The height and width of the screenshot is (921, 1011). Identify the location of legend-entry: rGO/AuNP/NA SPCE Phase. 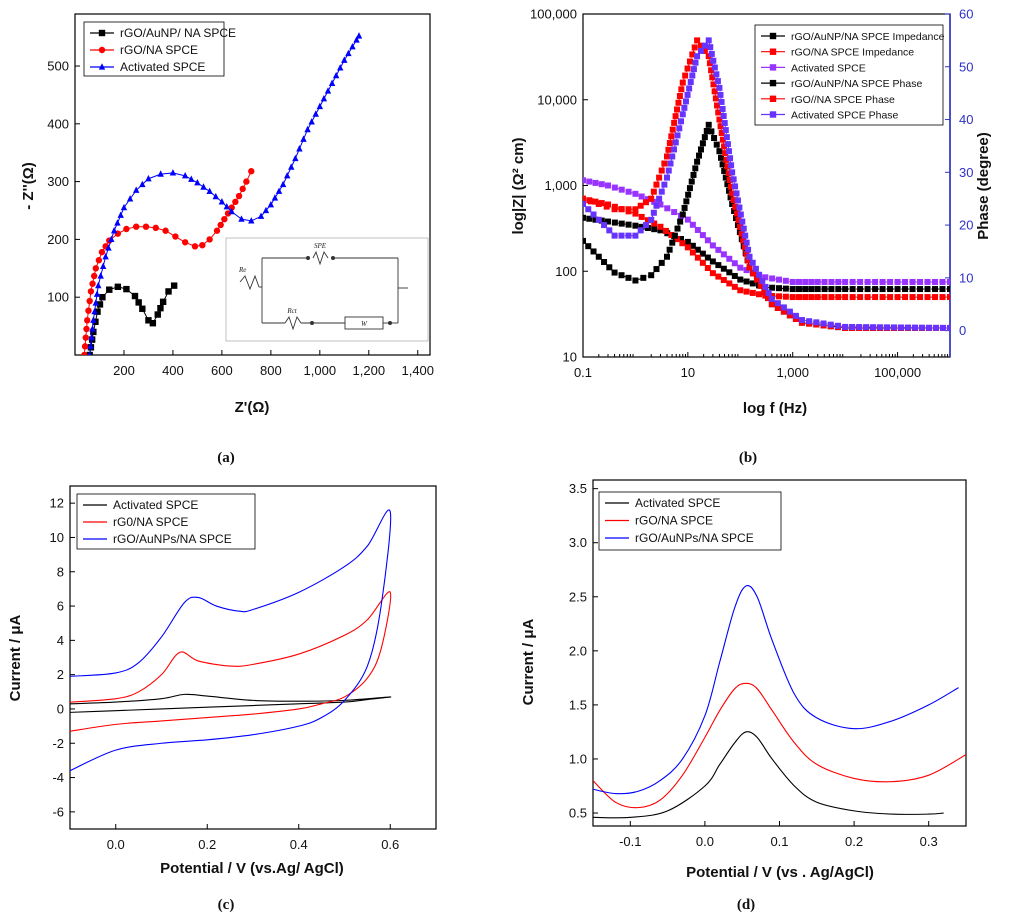
(856, 84).